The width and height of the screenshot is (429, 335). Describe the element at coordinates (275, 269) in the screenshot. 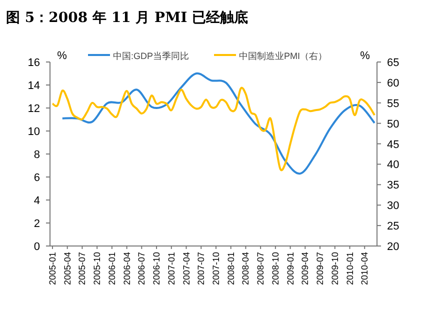

I see `x-tick-label: 2008-10` at that location.